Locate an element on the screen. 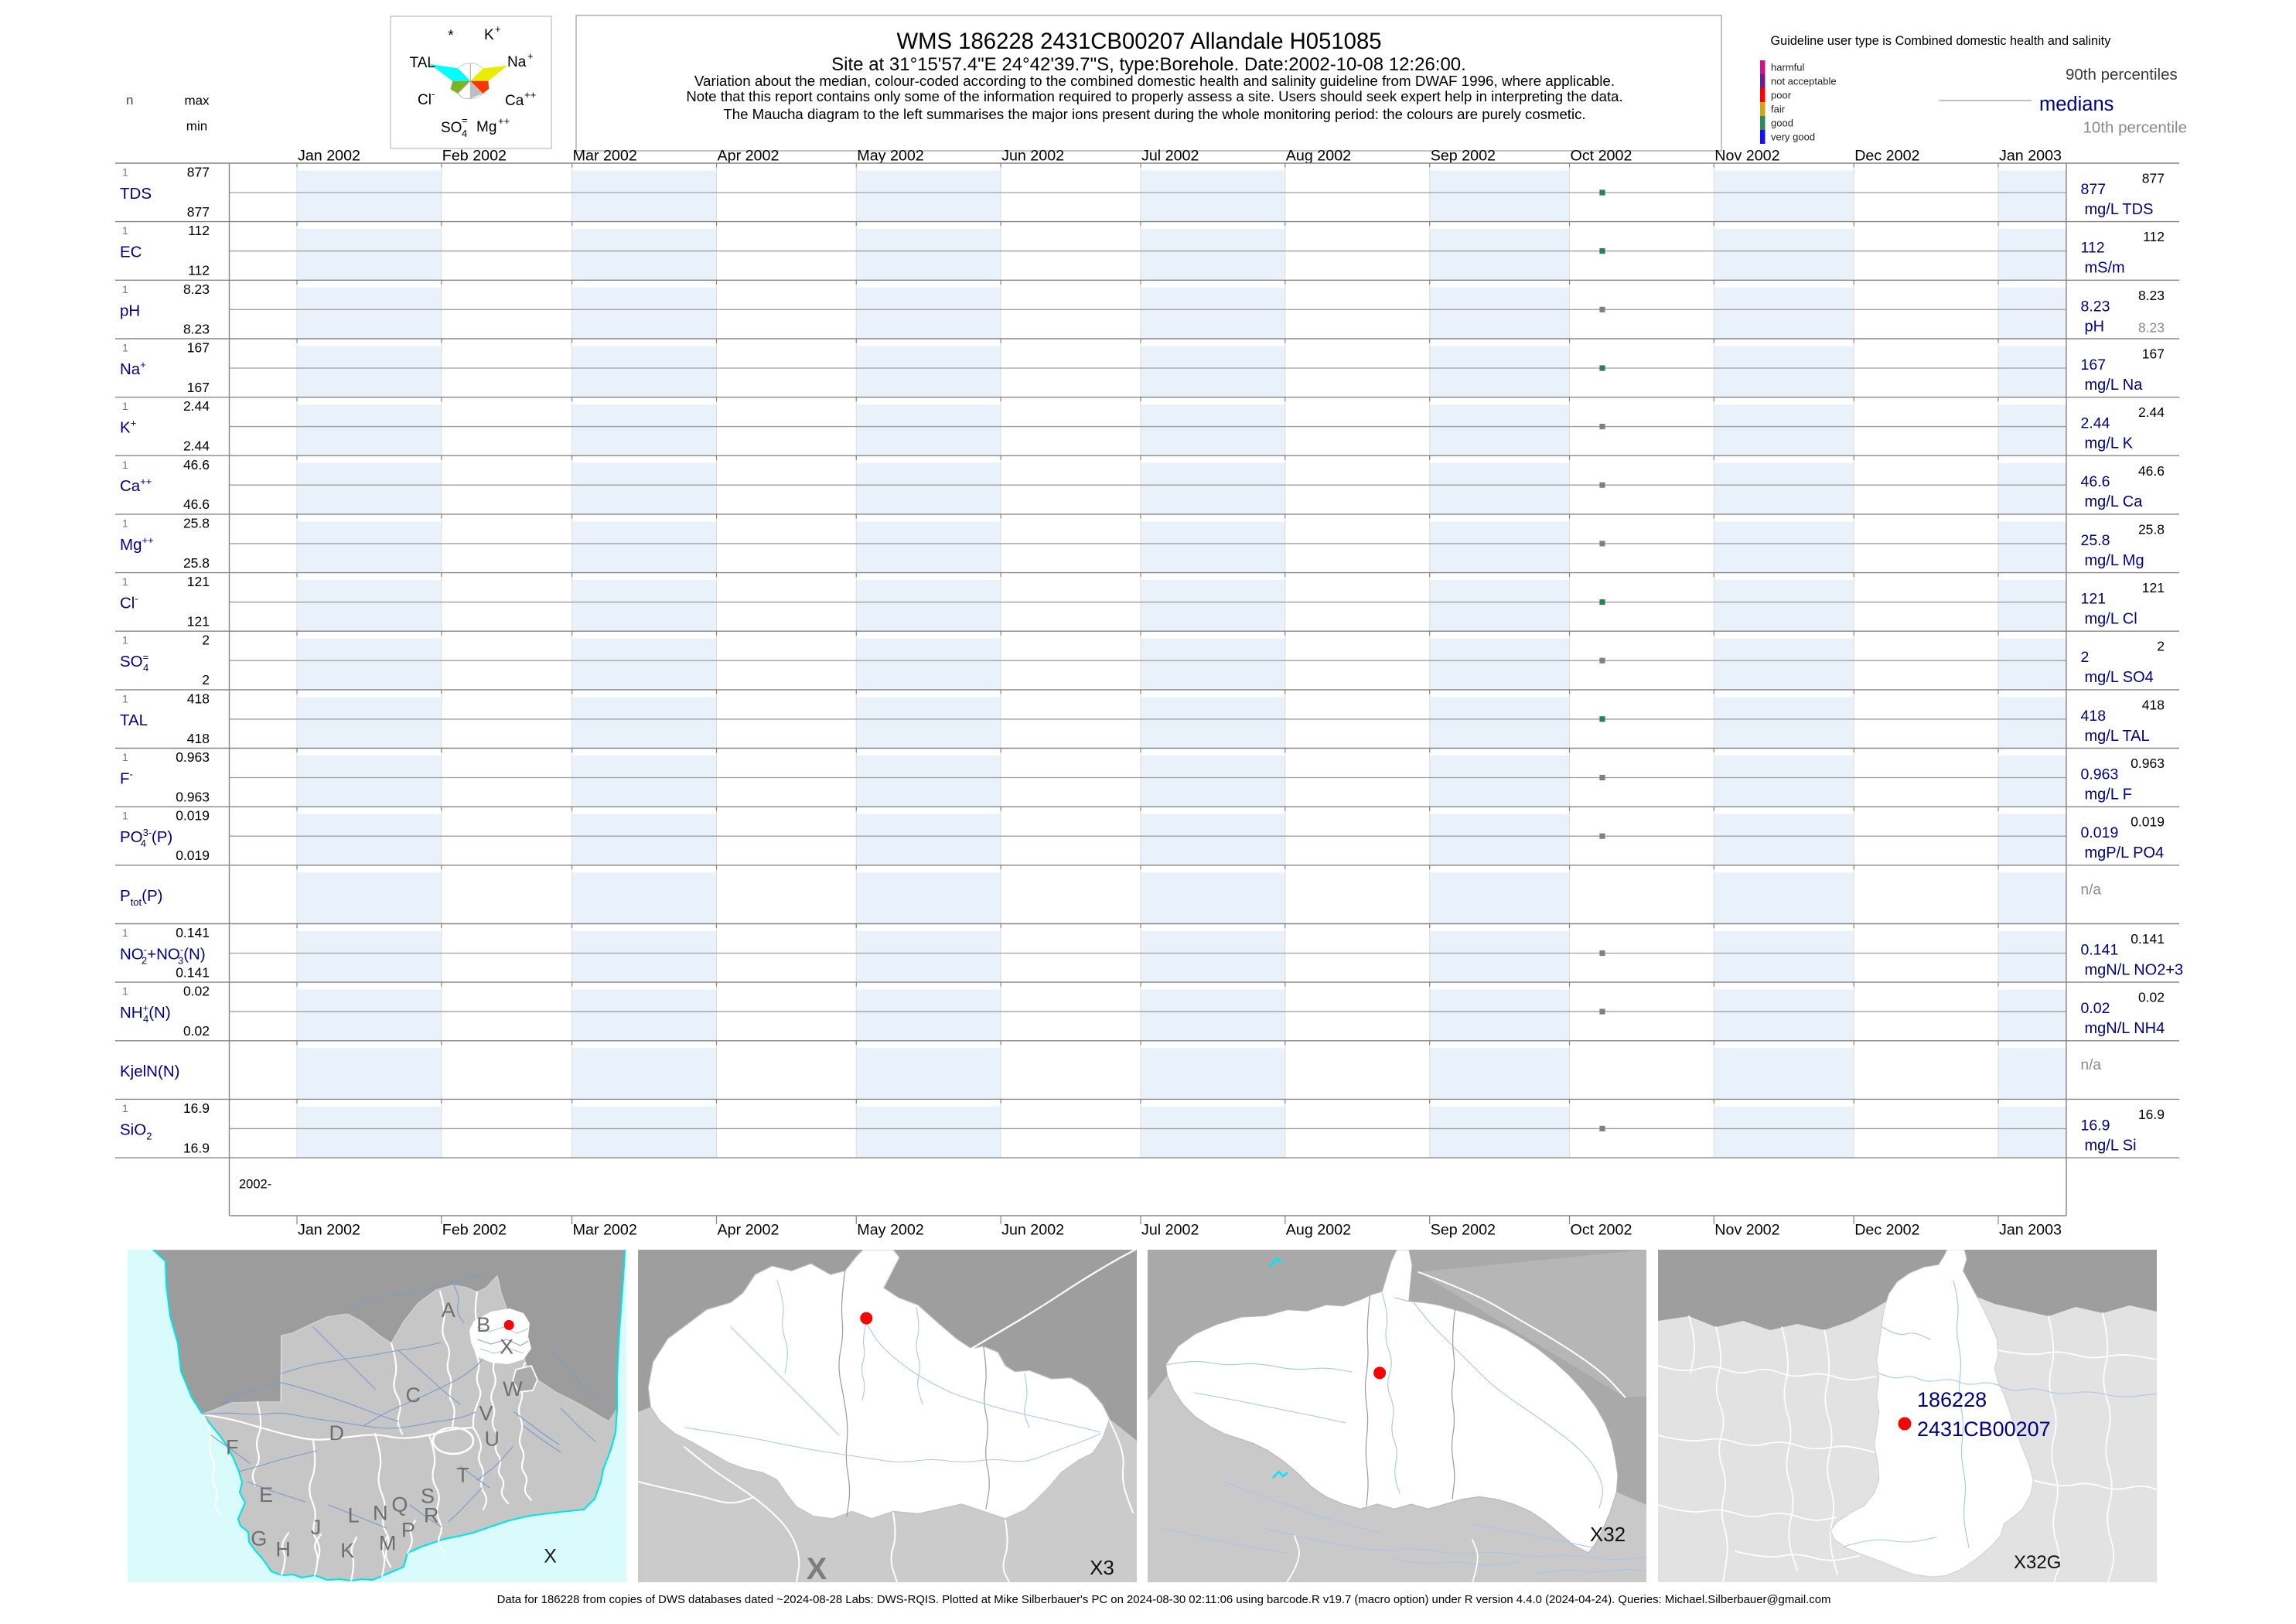 The image size is (2296, 1624). svg-text: U is located at coordinates (492, 1439).